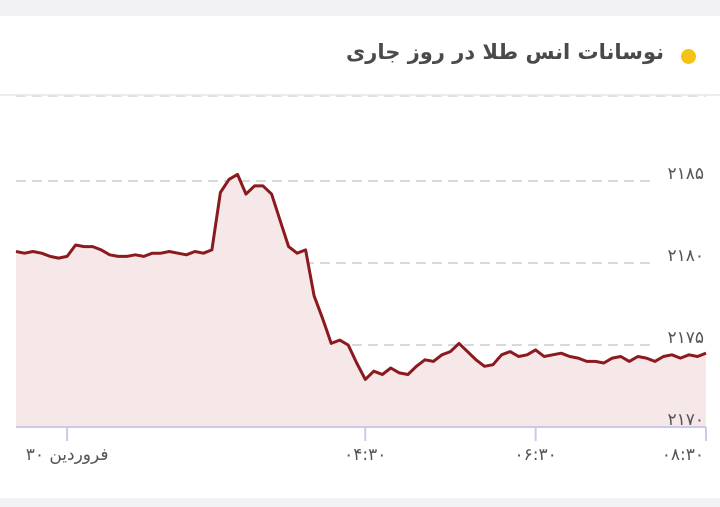  What do you see at coordinates (683, 455) in the screenshot?
I see `x-tick-label: ۰۸:۳۰` at bounding box center [683, 455].